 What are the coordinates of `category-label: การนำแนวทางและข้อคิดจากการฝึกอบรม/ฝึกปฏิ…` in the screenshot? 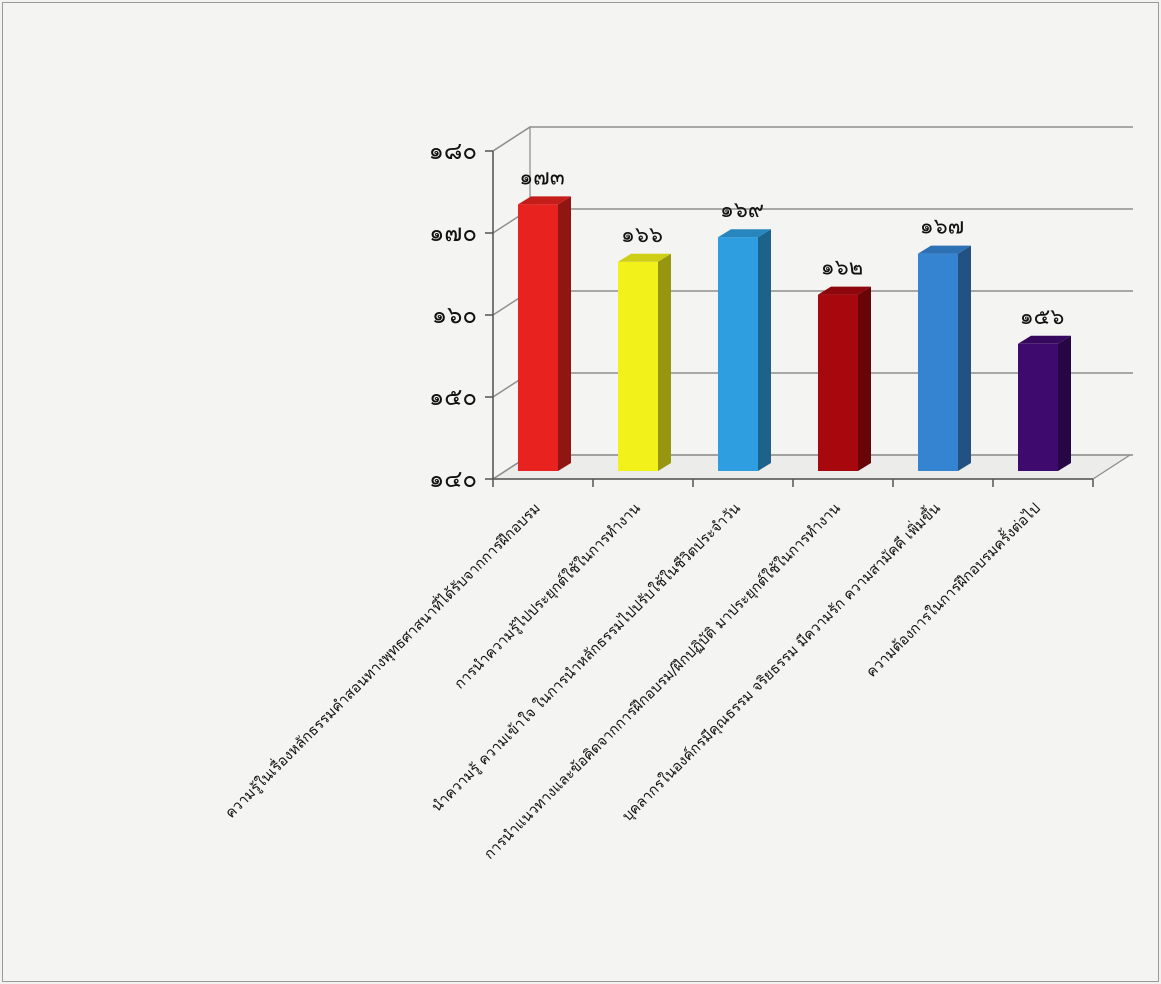 It's located at (662, 681).